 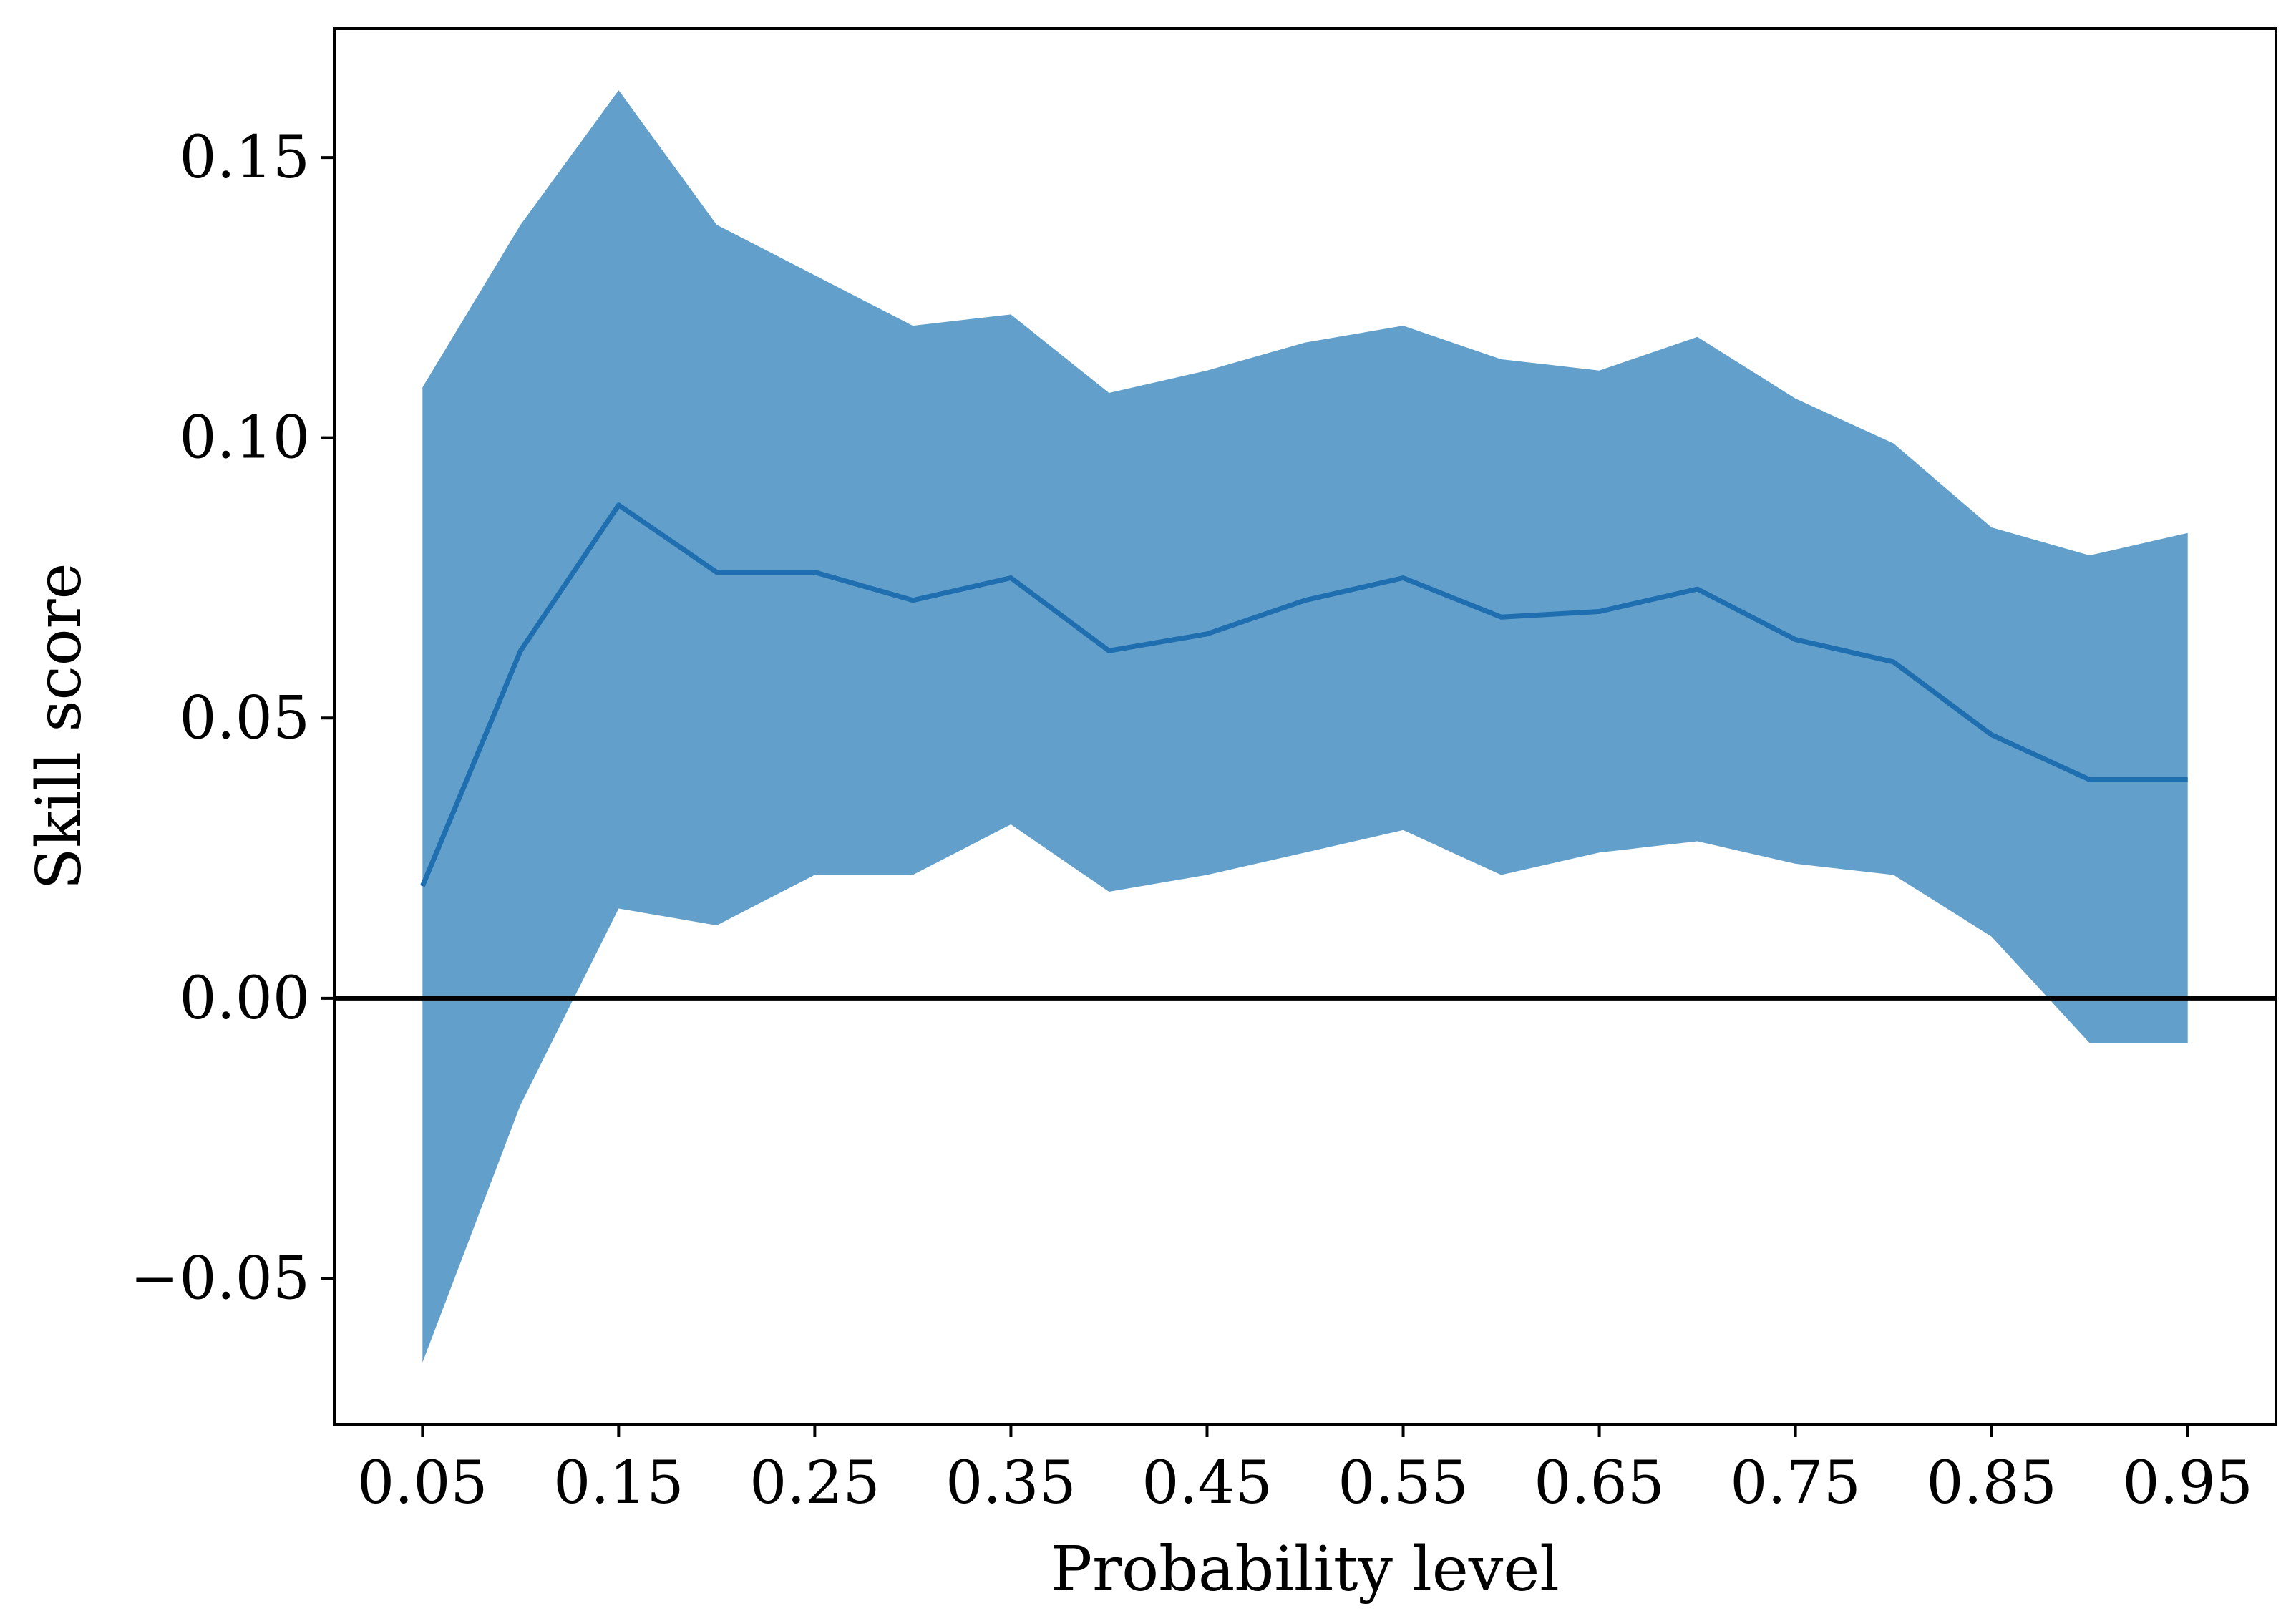 What do you see at coordinates (244, 999) in the screenshot?
I see `y-tick-label: 0.00` at bounding box center [244, 999].